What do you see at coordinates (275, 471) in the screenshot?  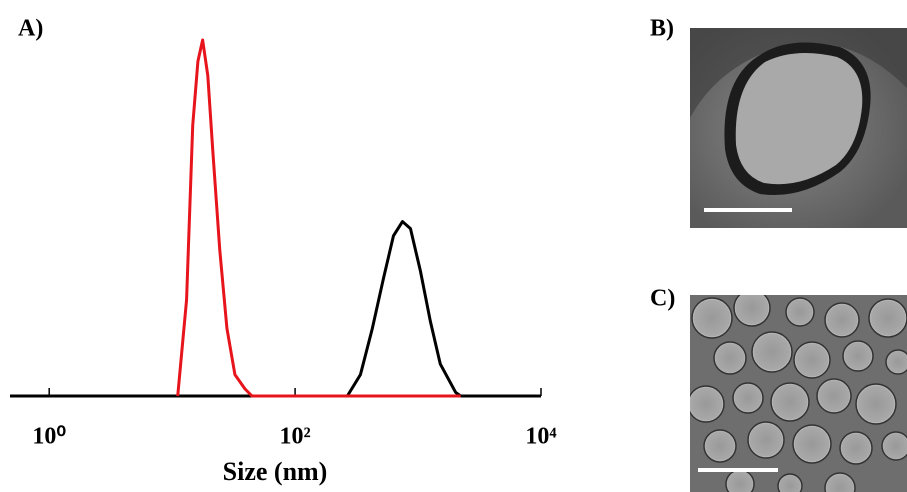 I see `x-axis-label: Size (nm)` at bounding box center [275, 471].